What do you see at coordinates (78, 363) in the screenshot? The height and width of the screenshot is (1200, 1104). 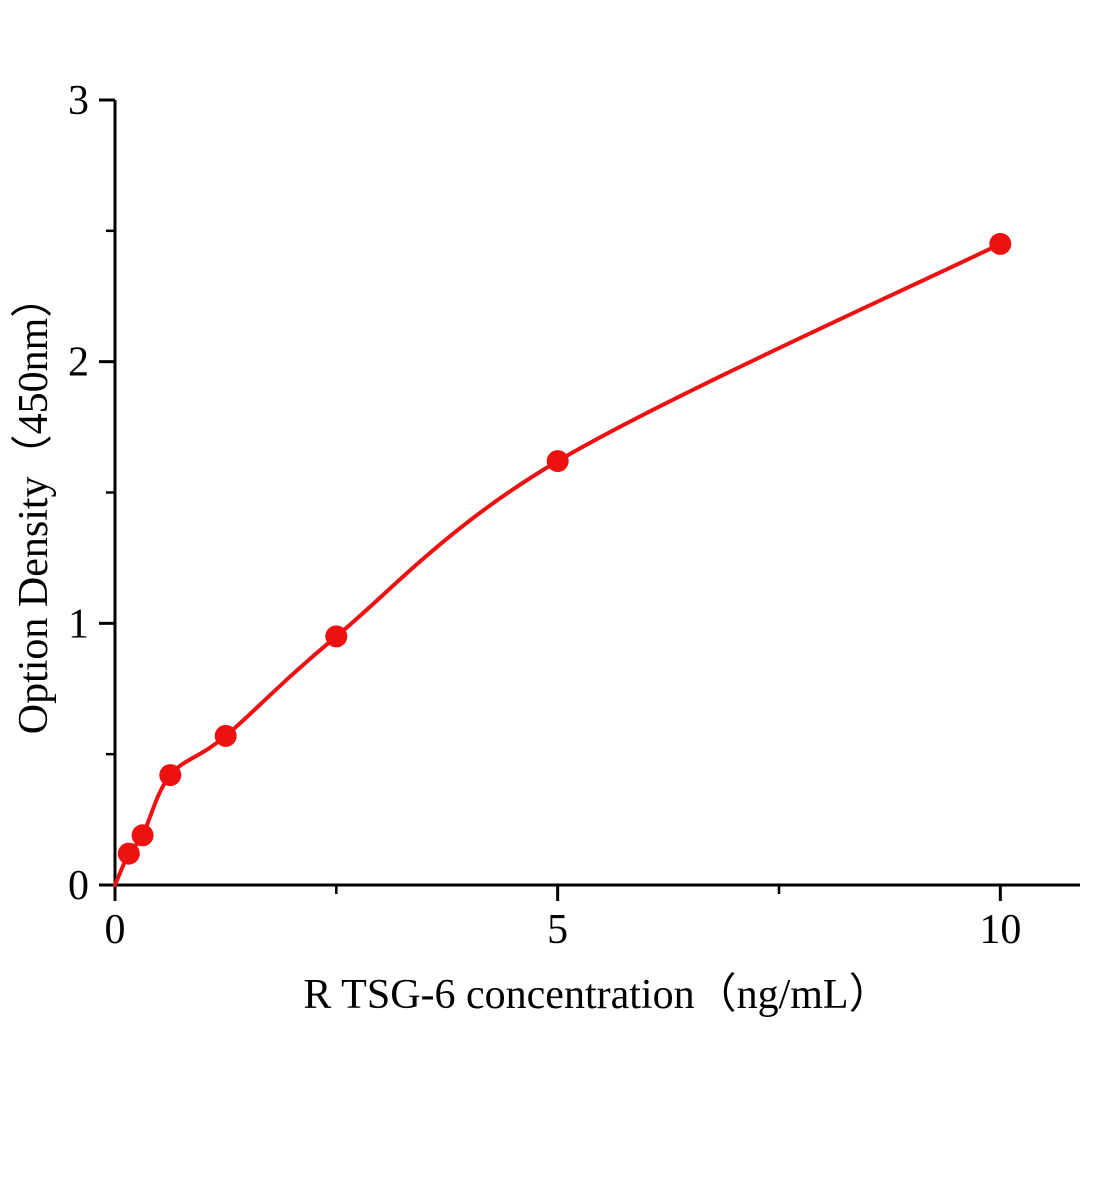 I see `y-tick-label: 2` at bounding box center [78, 363].